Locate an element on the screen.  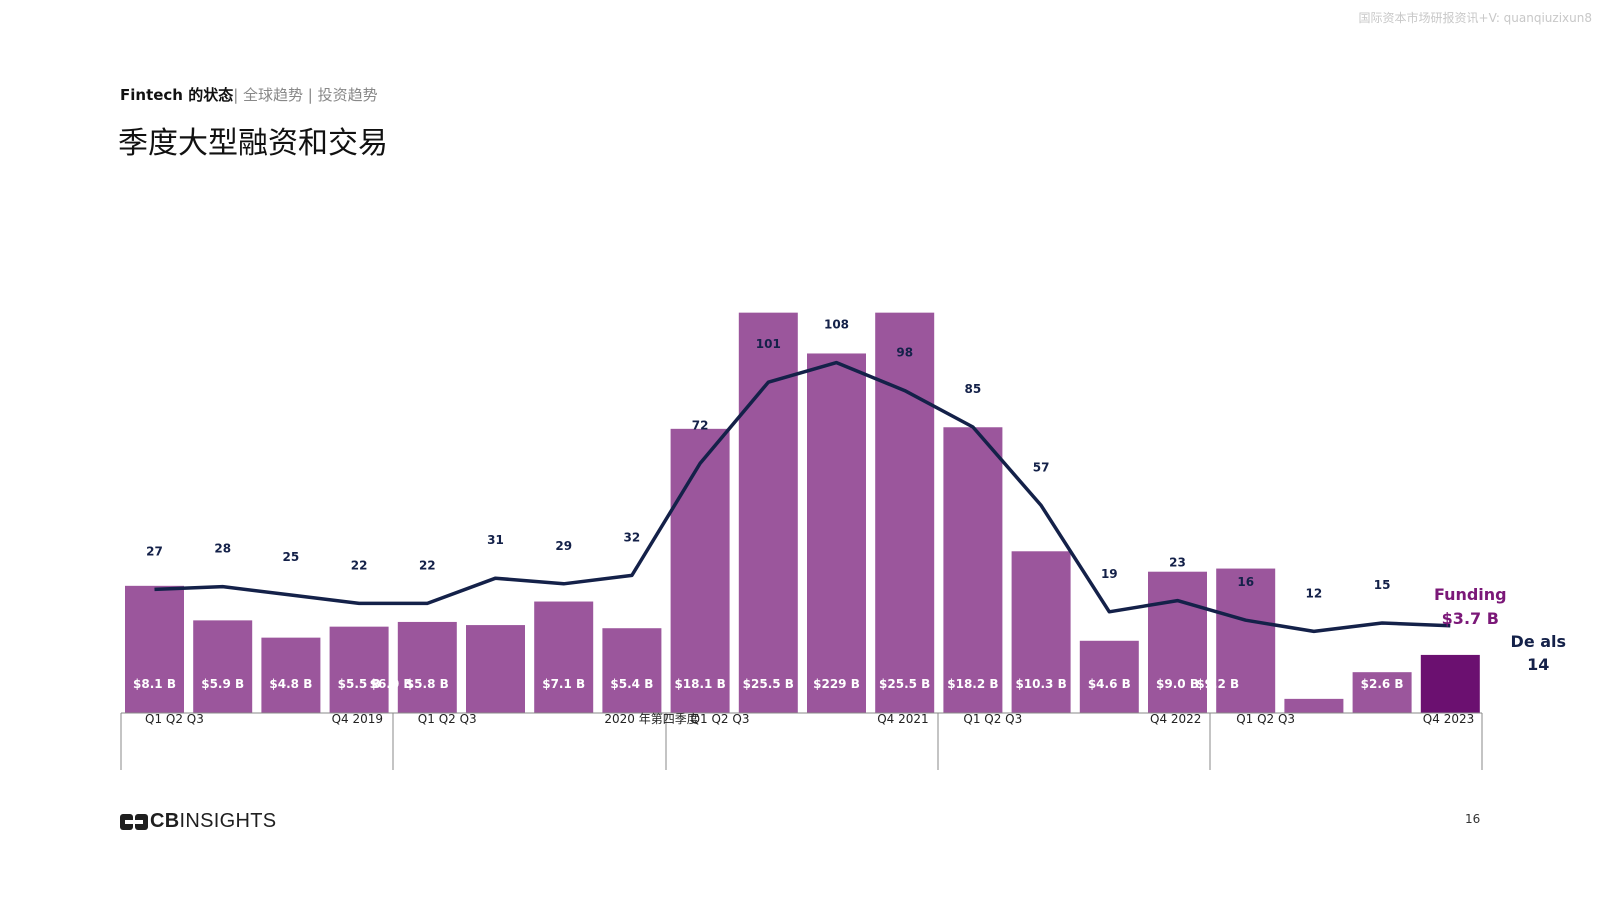
x-axis-year-label: Q4 2022 is located at coordinates (1175, 719).